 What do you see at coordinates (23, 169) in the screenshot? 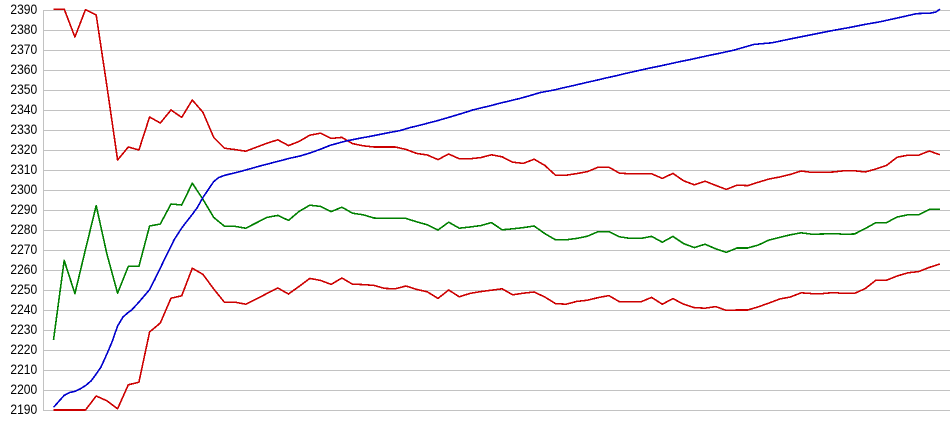
I see `svg-text: 2310` at bounding box center [23, 169].